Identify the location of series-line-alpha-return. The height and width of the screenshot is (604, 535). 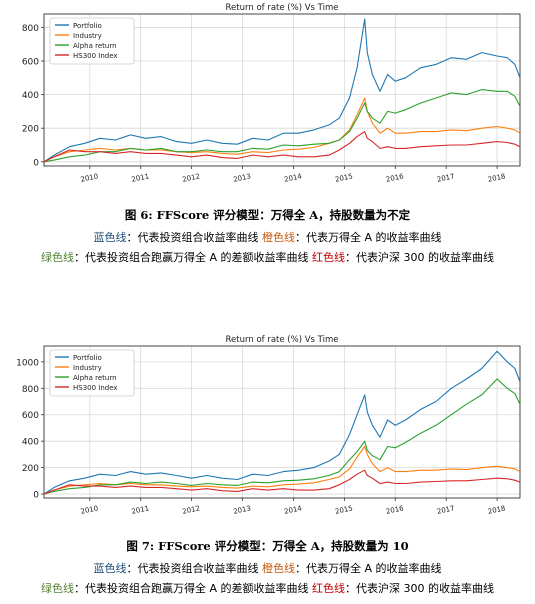
(282, 126).